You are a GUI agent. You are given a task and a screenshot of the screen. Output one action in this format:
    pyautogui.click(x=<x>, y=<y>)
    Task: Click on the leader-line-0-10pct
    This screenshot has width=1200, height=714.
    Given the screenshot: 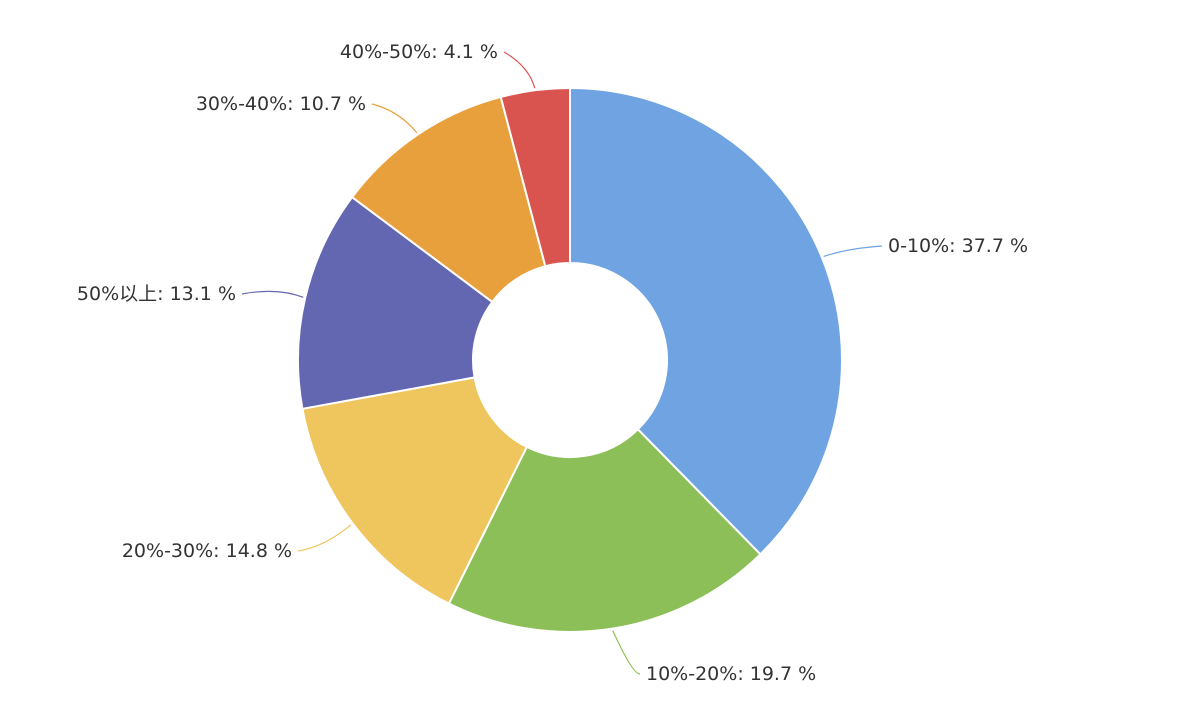 What is the action you would take?
    pyautogui.click(x=853, y=251)
    